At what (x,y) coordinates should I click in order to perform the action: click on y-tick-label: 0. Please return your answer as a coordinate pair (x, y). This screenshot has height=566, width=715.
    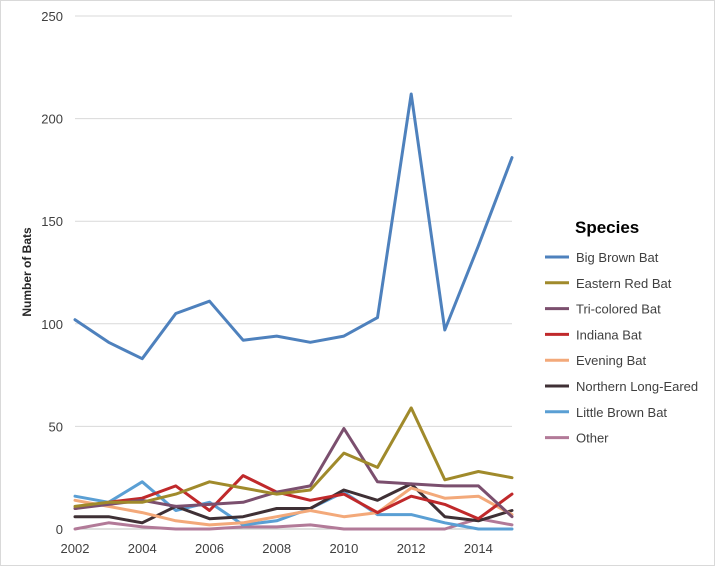
    Looking at the image, I should click on (59, 529).